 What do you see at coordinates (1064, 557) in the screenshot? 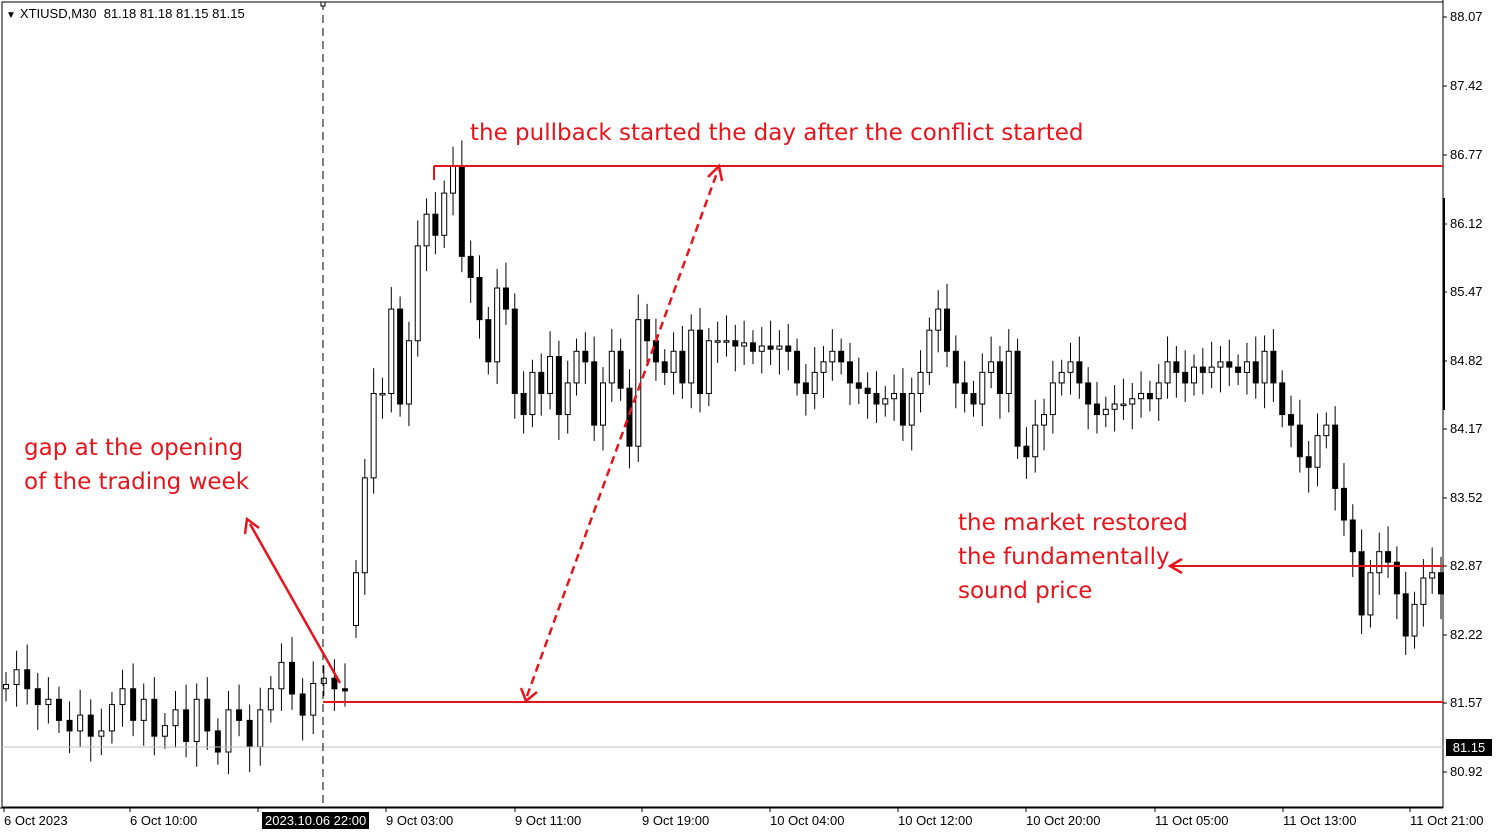
I see `restored-annotation-line-2: the fundamentally` at bounding box center [1064, 557].